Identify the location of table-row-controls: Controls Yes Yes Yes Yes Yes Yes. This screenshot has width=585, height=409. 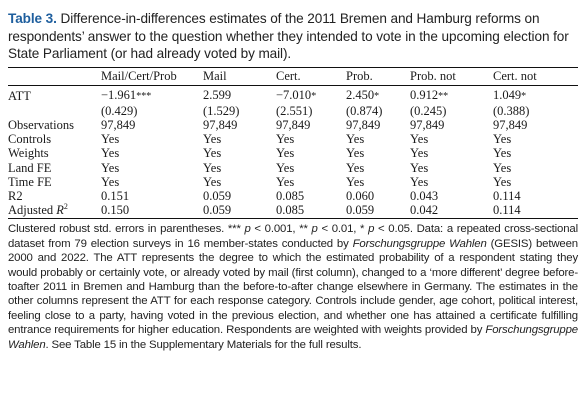
(293, 139).